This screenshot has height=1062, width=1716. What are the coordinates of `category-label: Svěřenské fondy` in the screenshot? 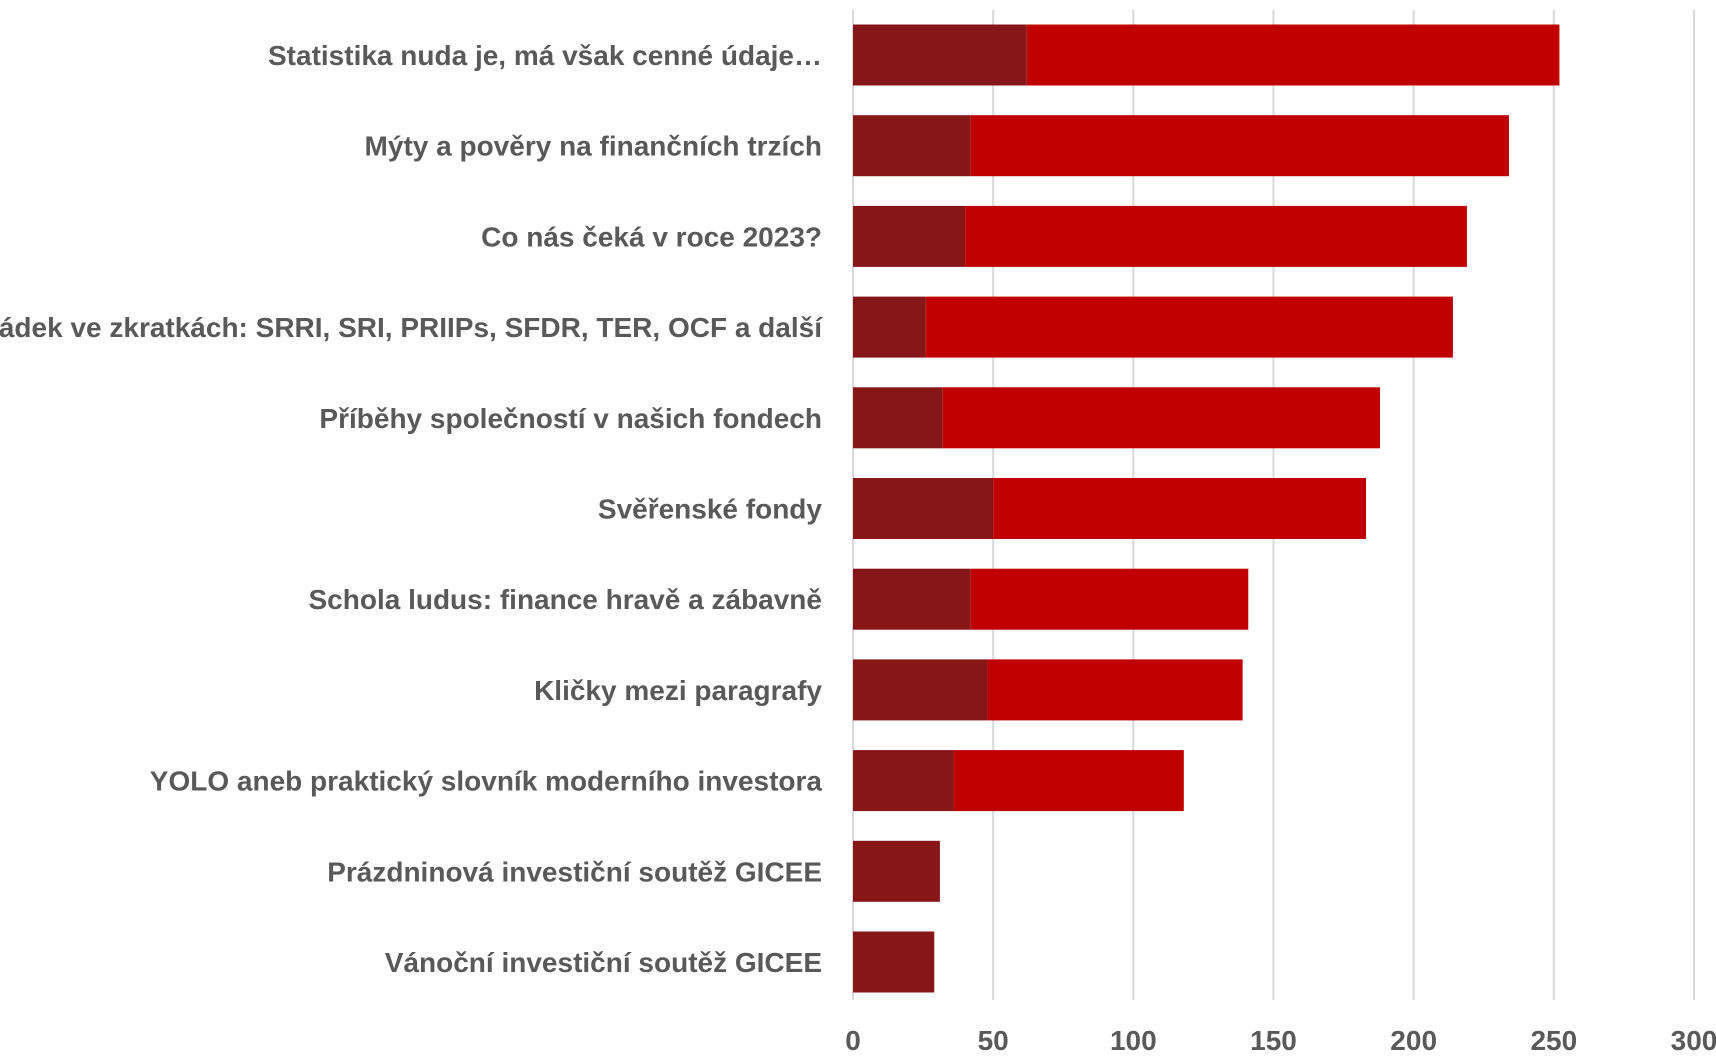 It's located at (710, 509).